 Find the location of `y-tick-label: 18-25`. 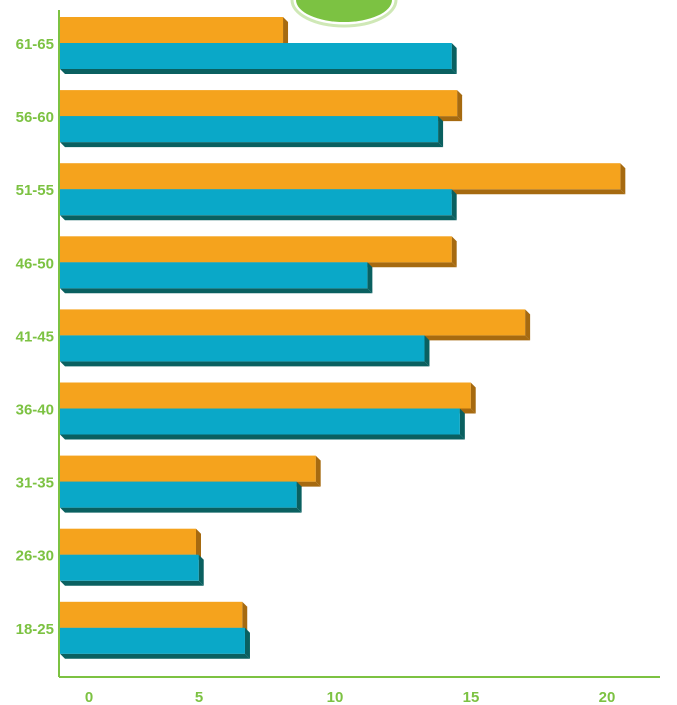

y-tick-label: 18-25 is located at coordinates (35, 629).